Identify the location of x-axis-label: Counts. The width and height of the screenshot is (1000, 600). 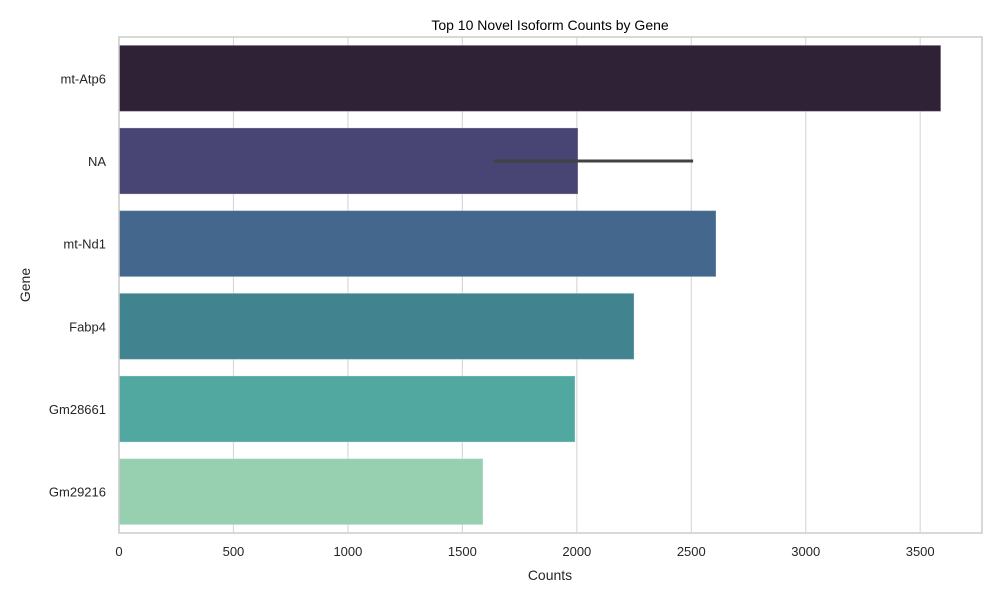
(550, 575).